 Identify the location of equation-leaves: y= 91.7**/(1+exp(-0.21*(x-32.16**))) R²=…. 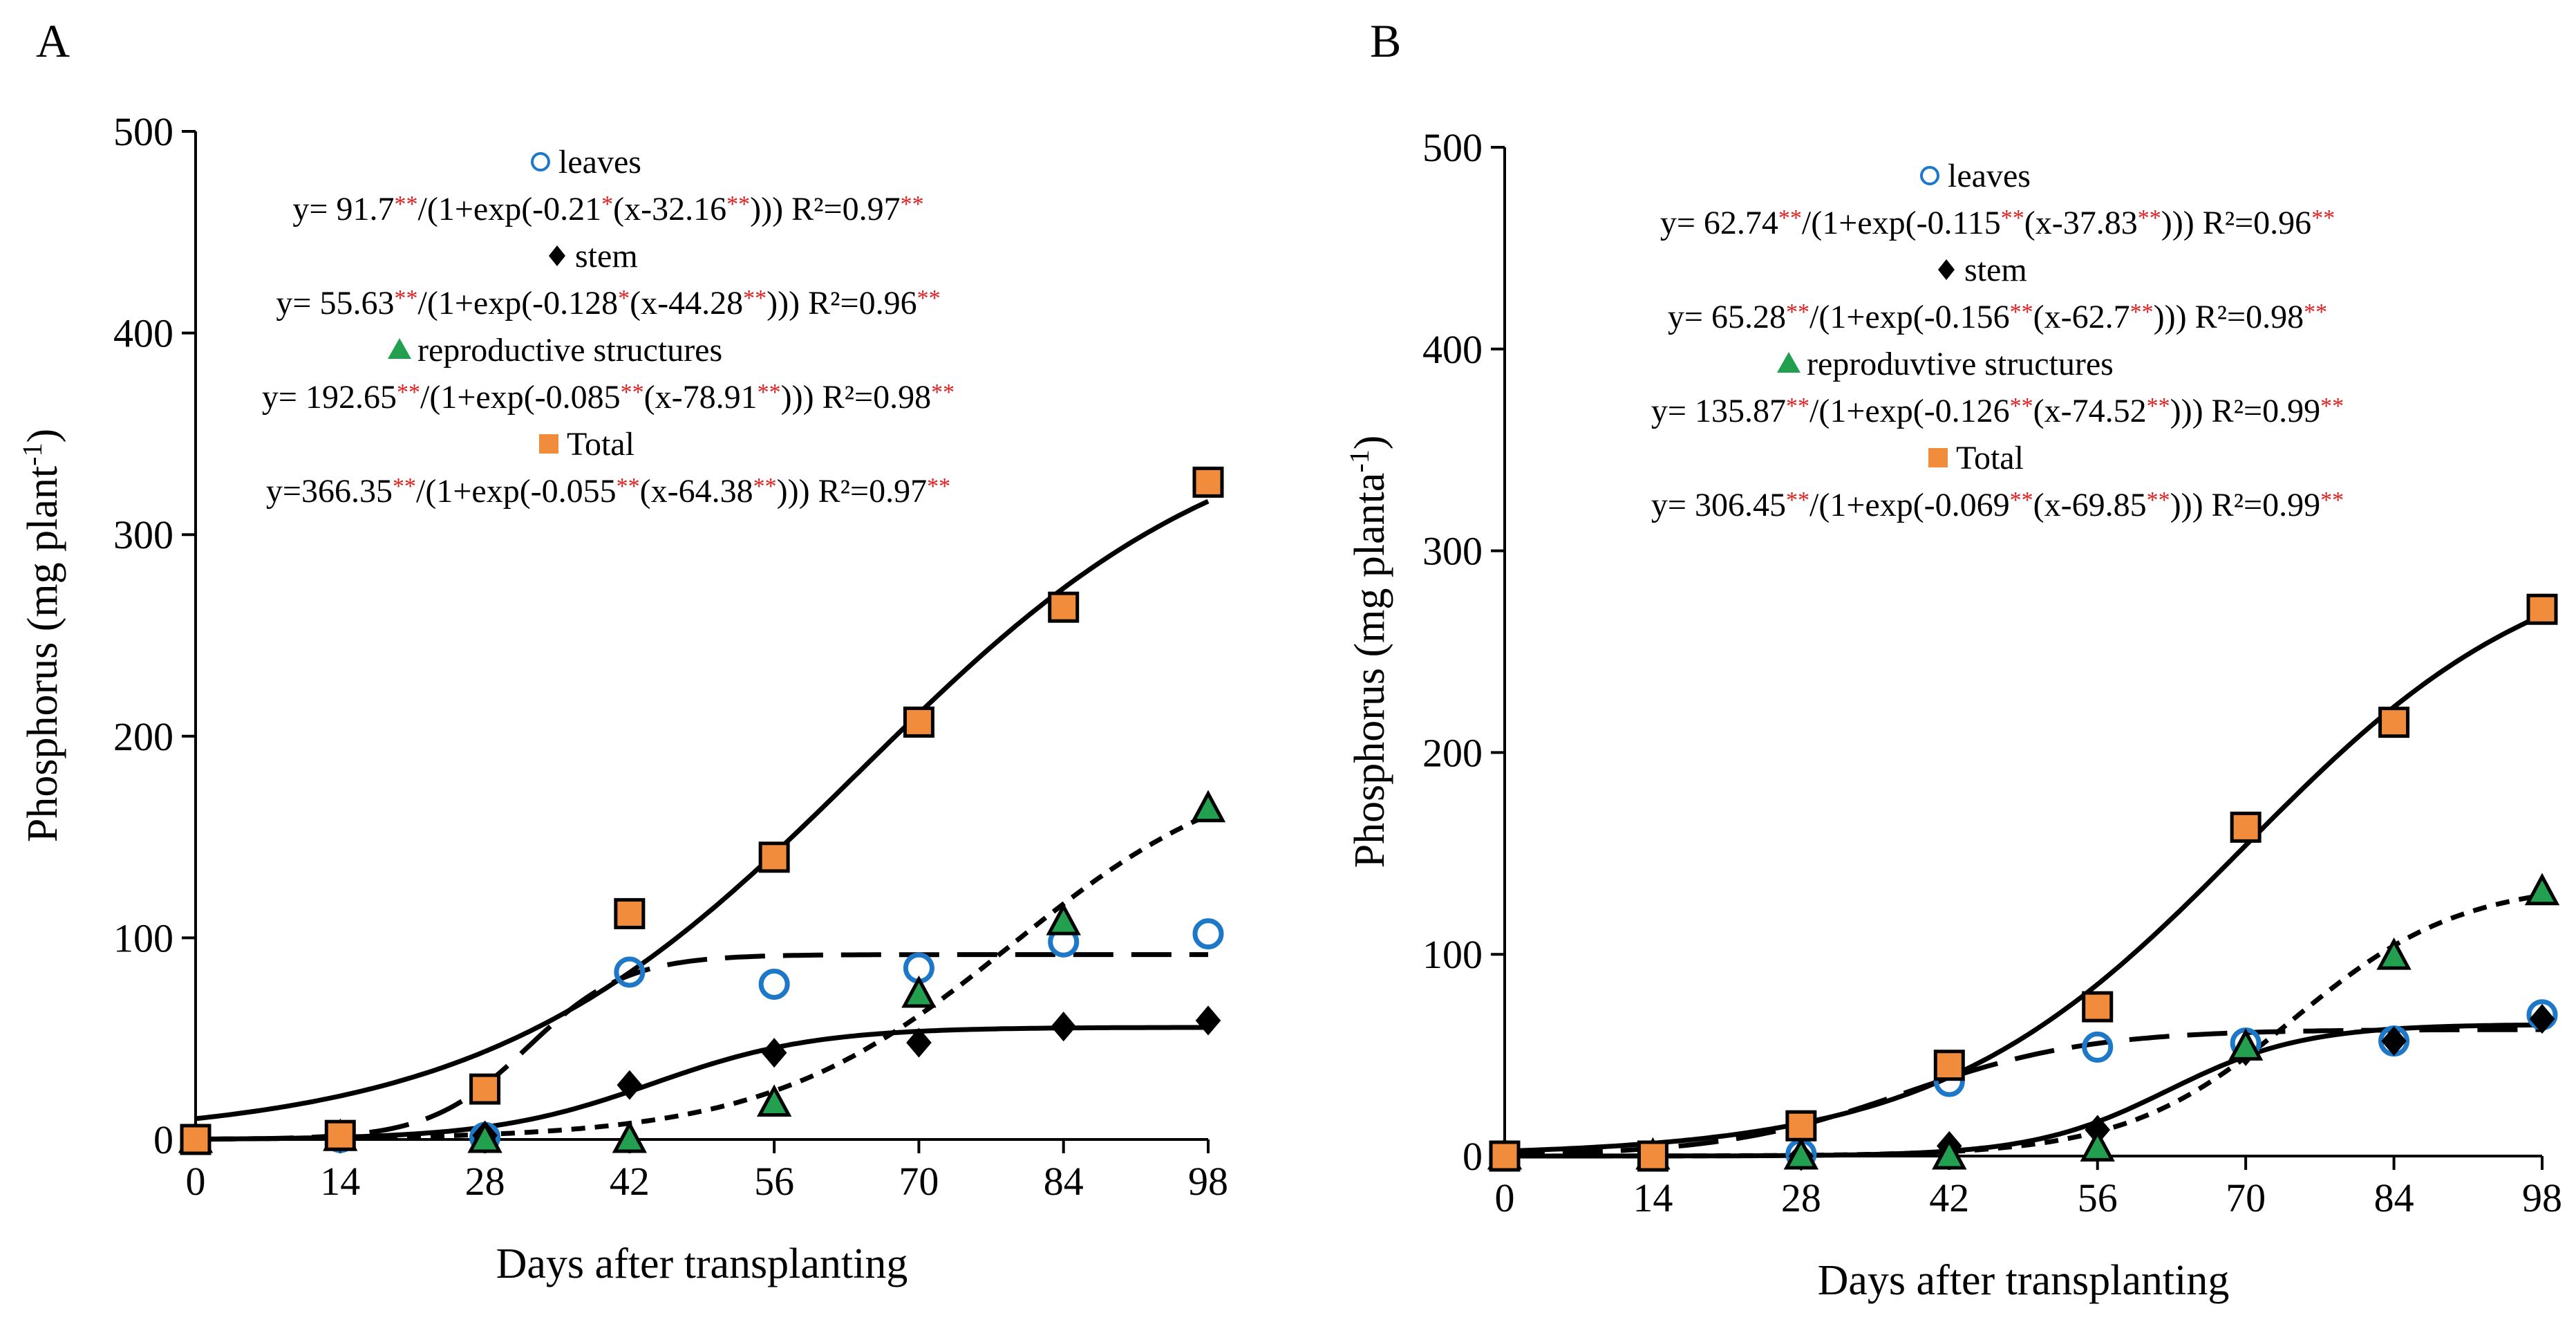
(607, 209).